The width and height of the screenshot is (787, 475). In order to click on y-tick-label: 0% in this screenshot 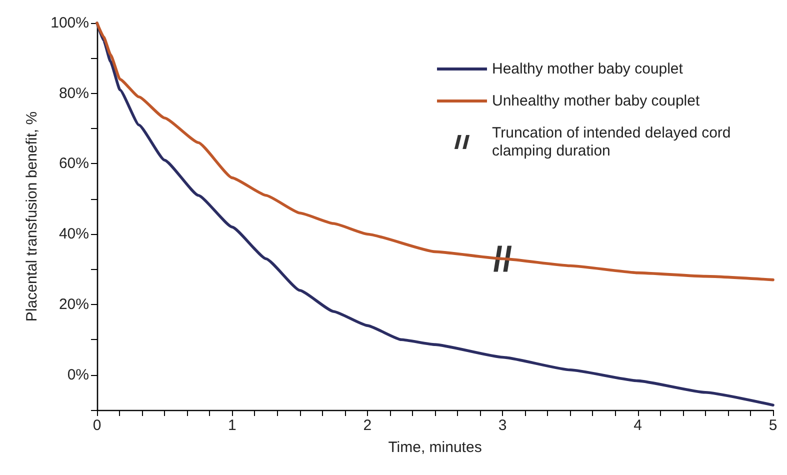, I will do `click(78, 375)`.